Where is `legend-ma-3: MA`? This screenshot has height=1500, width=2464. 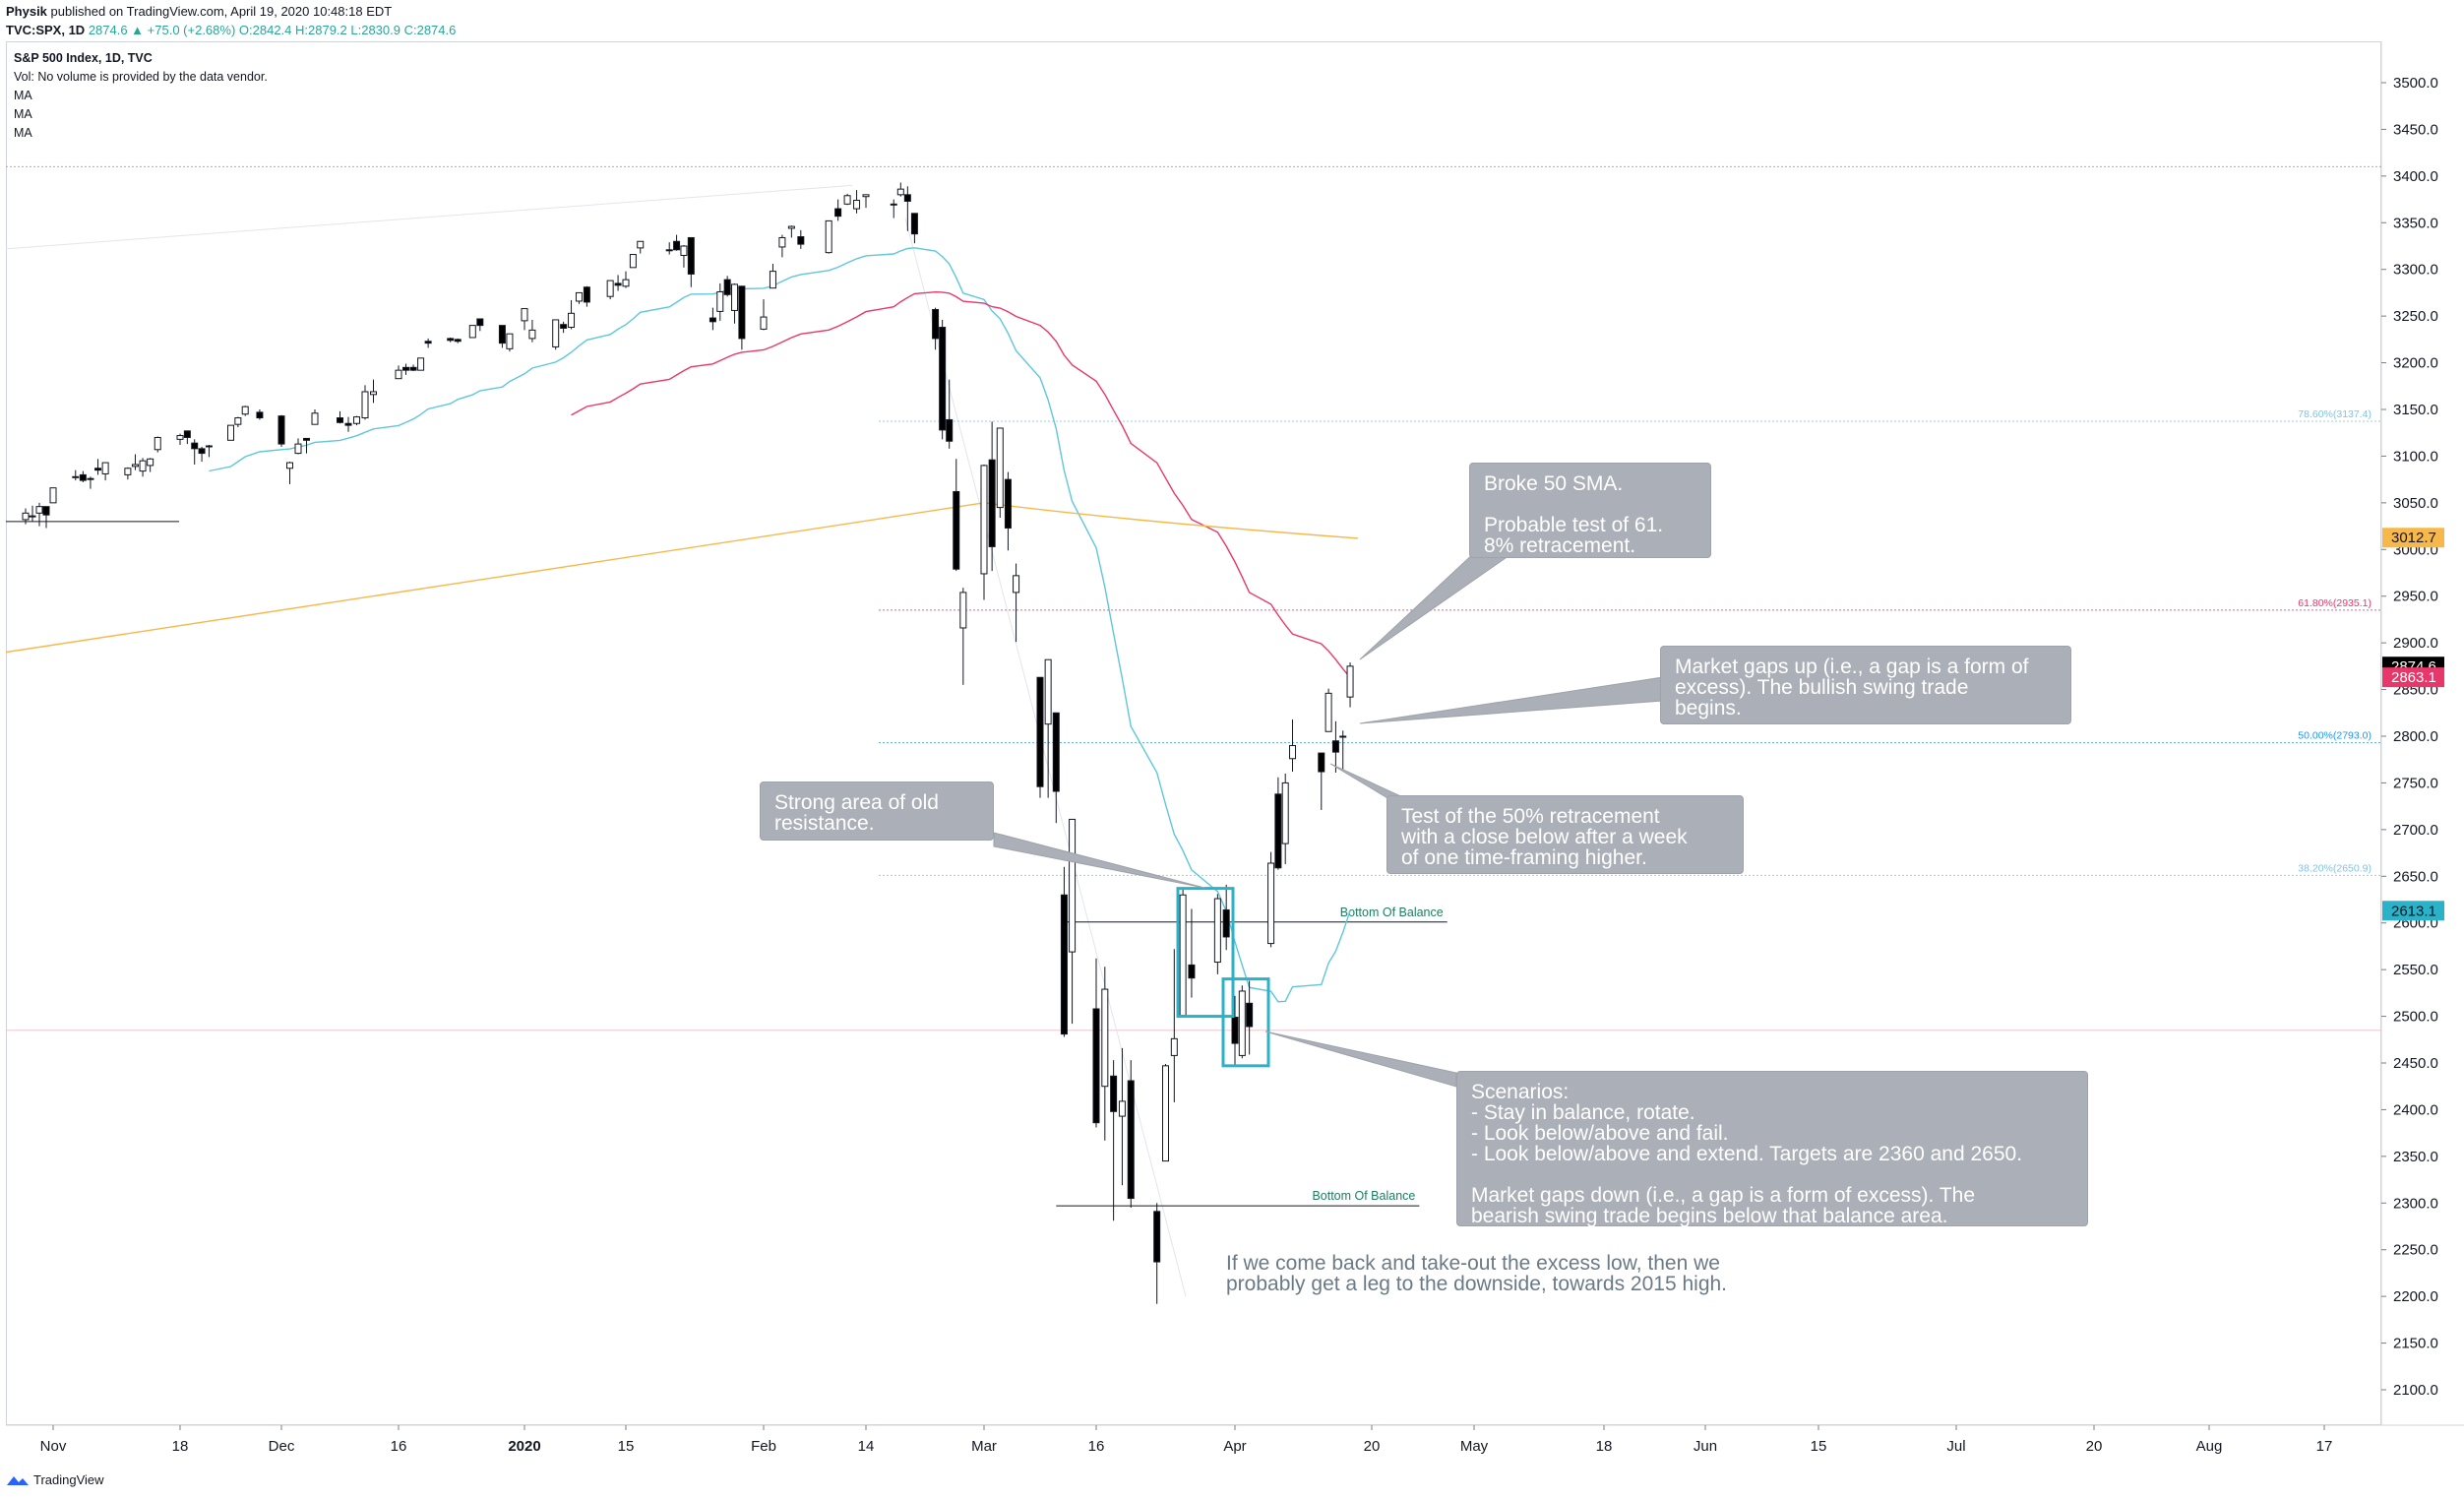 legend-ma-3: MA is located at coordinates (23, 133).